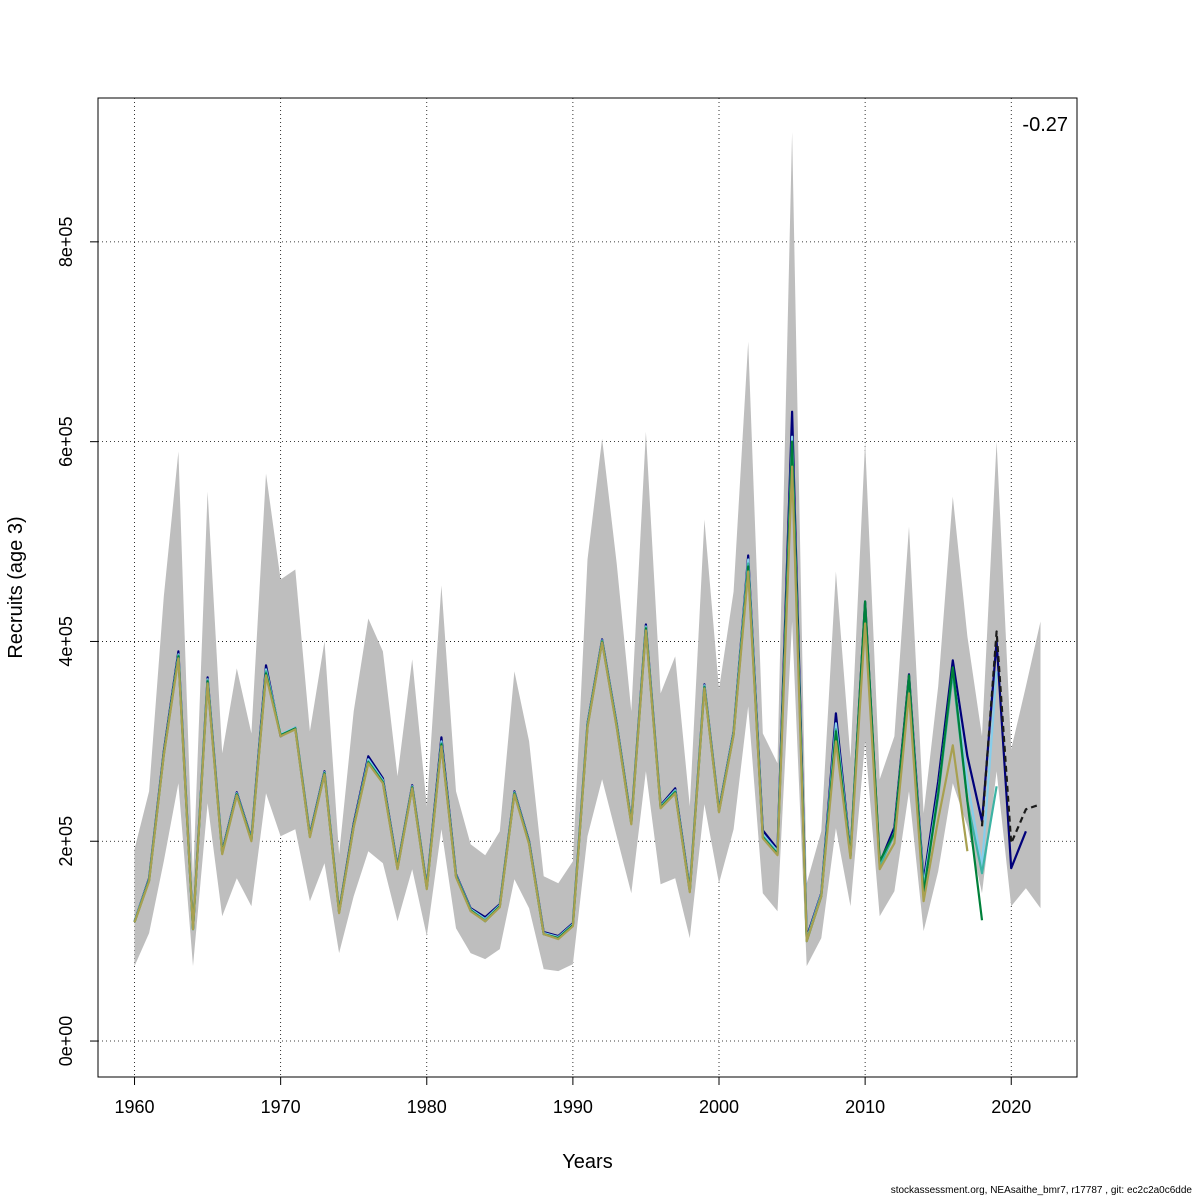 Image resolution: width=1200 pixels, height=1200 pixels. What do you see at coordinates (427, 1107) in the screenshot?
I see `x-tick-label: 1980` at bounding box center [427, 1107].